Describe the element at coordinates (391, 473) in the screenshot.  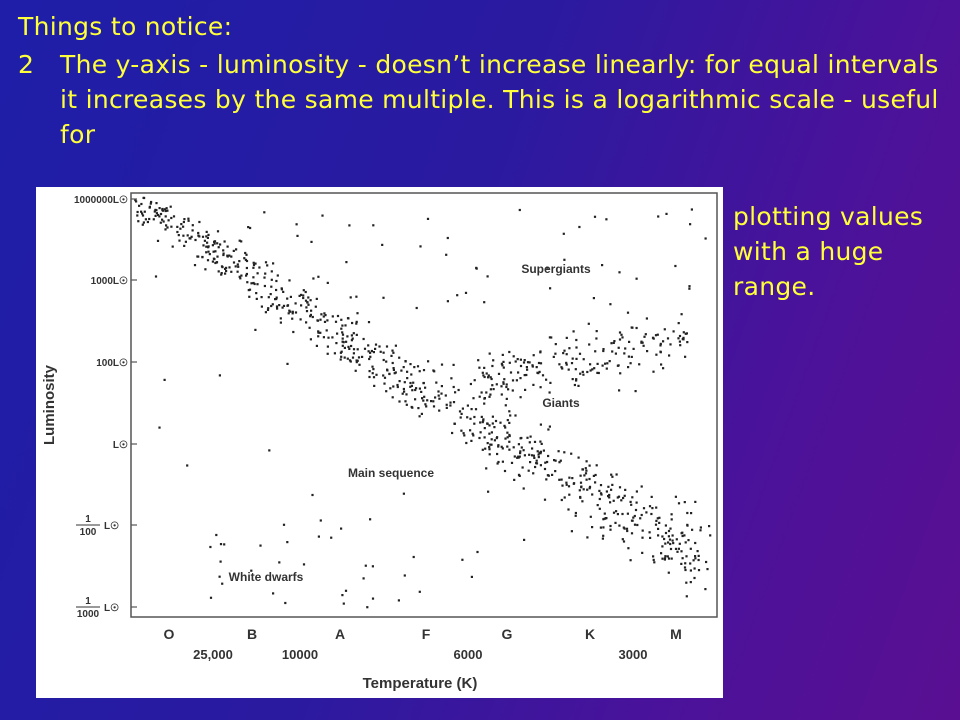
I see `region-label: Main sequence` at that location.